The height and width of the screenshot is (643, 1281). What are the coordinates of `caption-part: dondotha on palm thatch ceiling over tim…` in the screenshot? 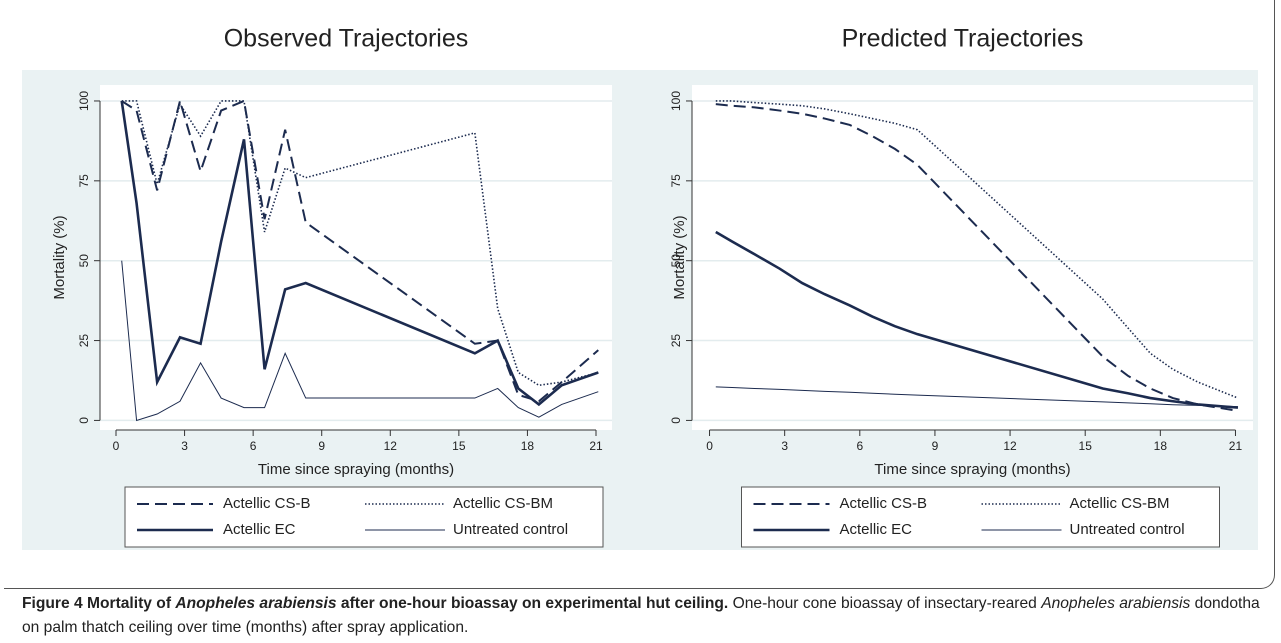 It's located at (641, 615).